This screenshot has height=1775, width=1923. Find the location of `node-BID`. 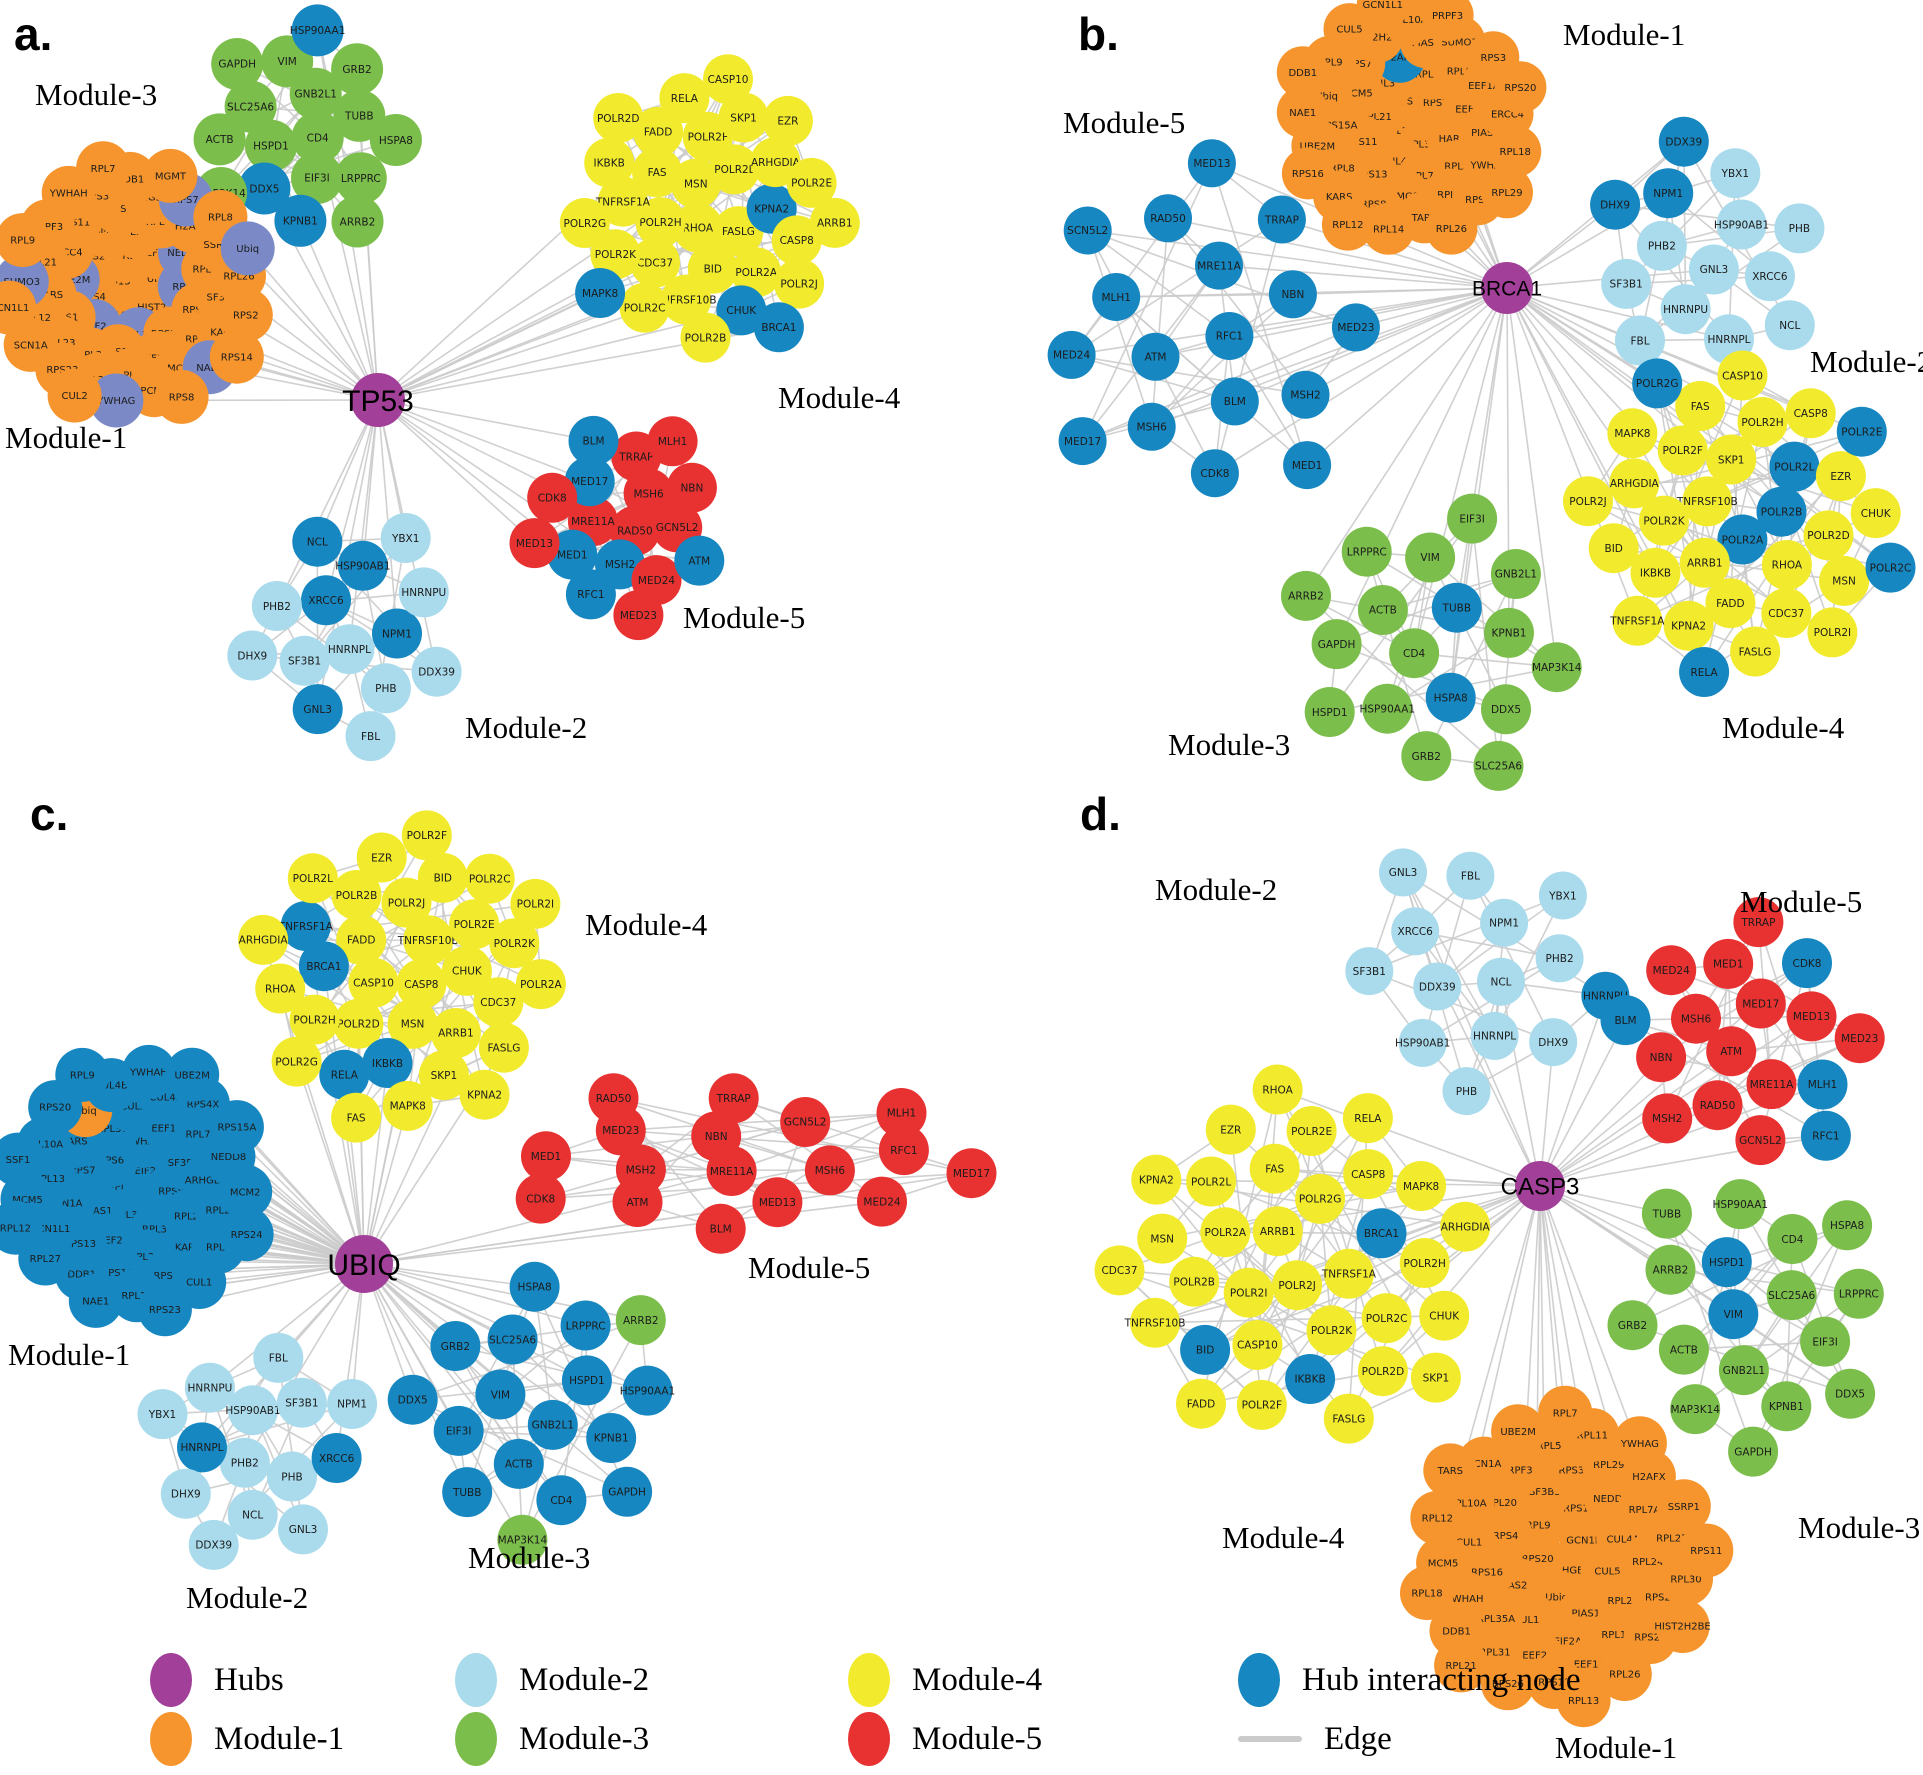

node-BID is located at coordinates (1205, 1349).